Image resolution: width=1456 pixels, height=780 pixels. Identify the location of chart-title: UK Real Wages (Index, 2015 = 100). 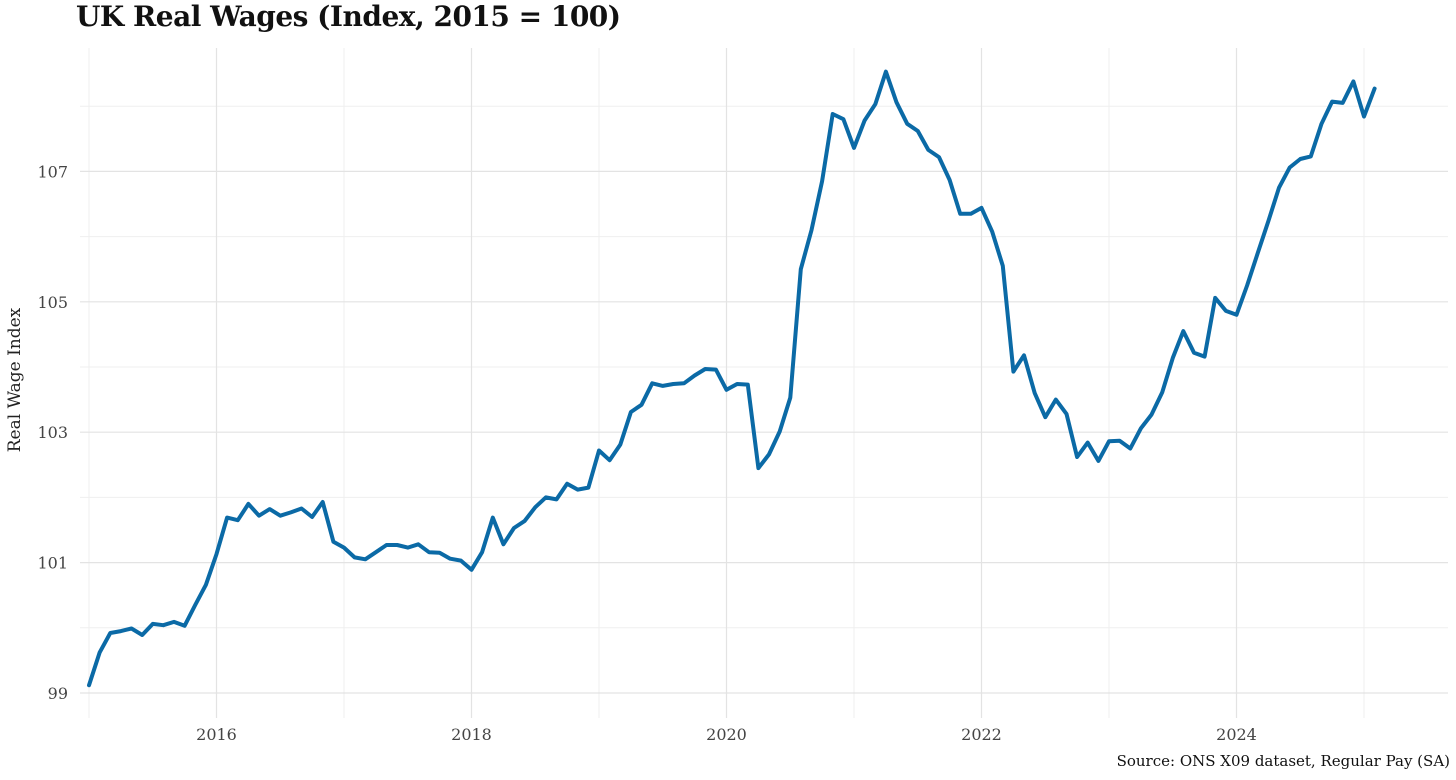
(348, 16).